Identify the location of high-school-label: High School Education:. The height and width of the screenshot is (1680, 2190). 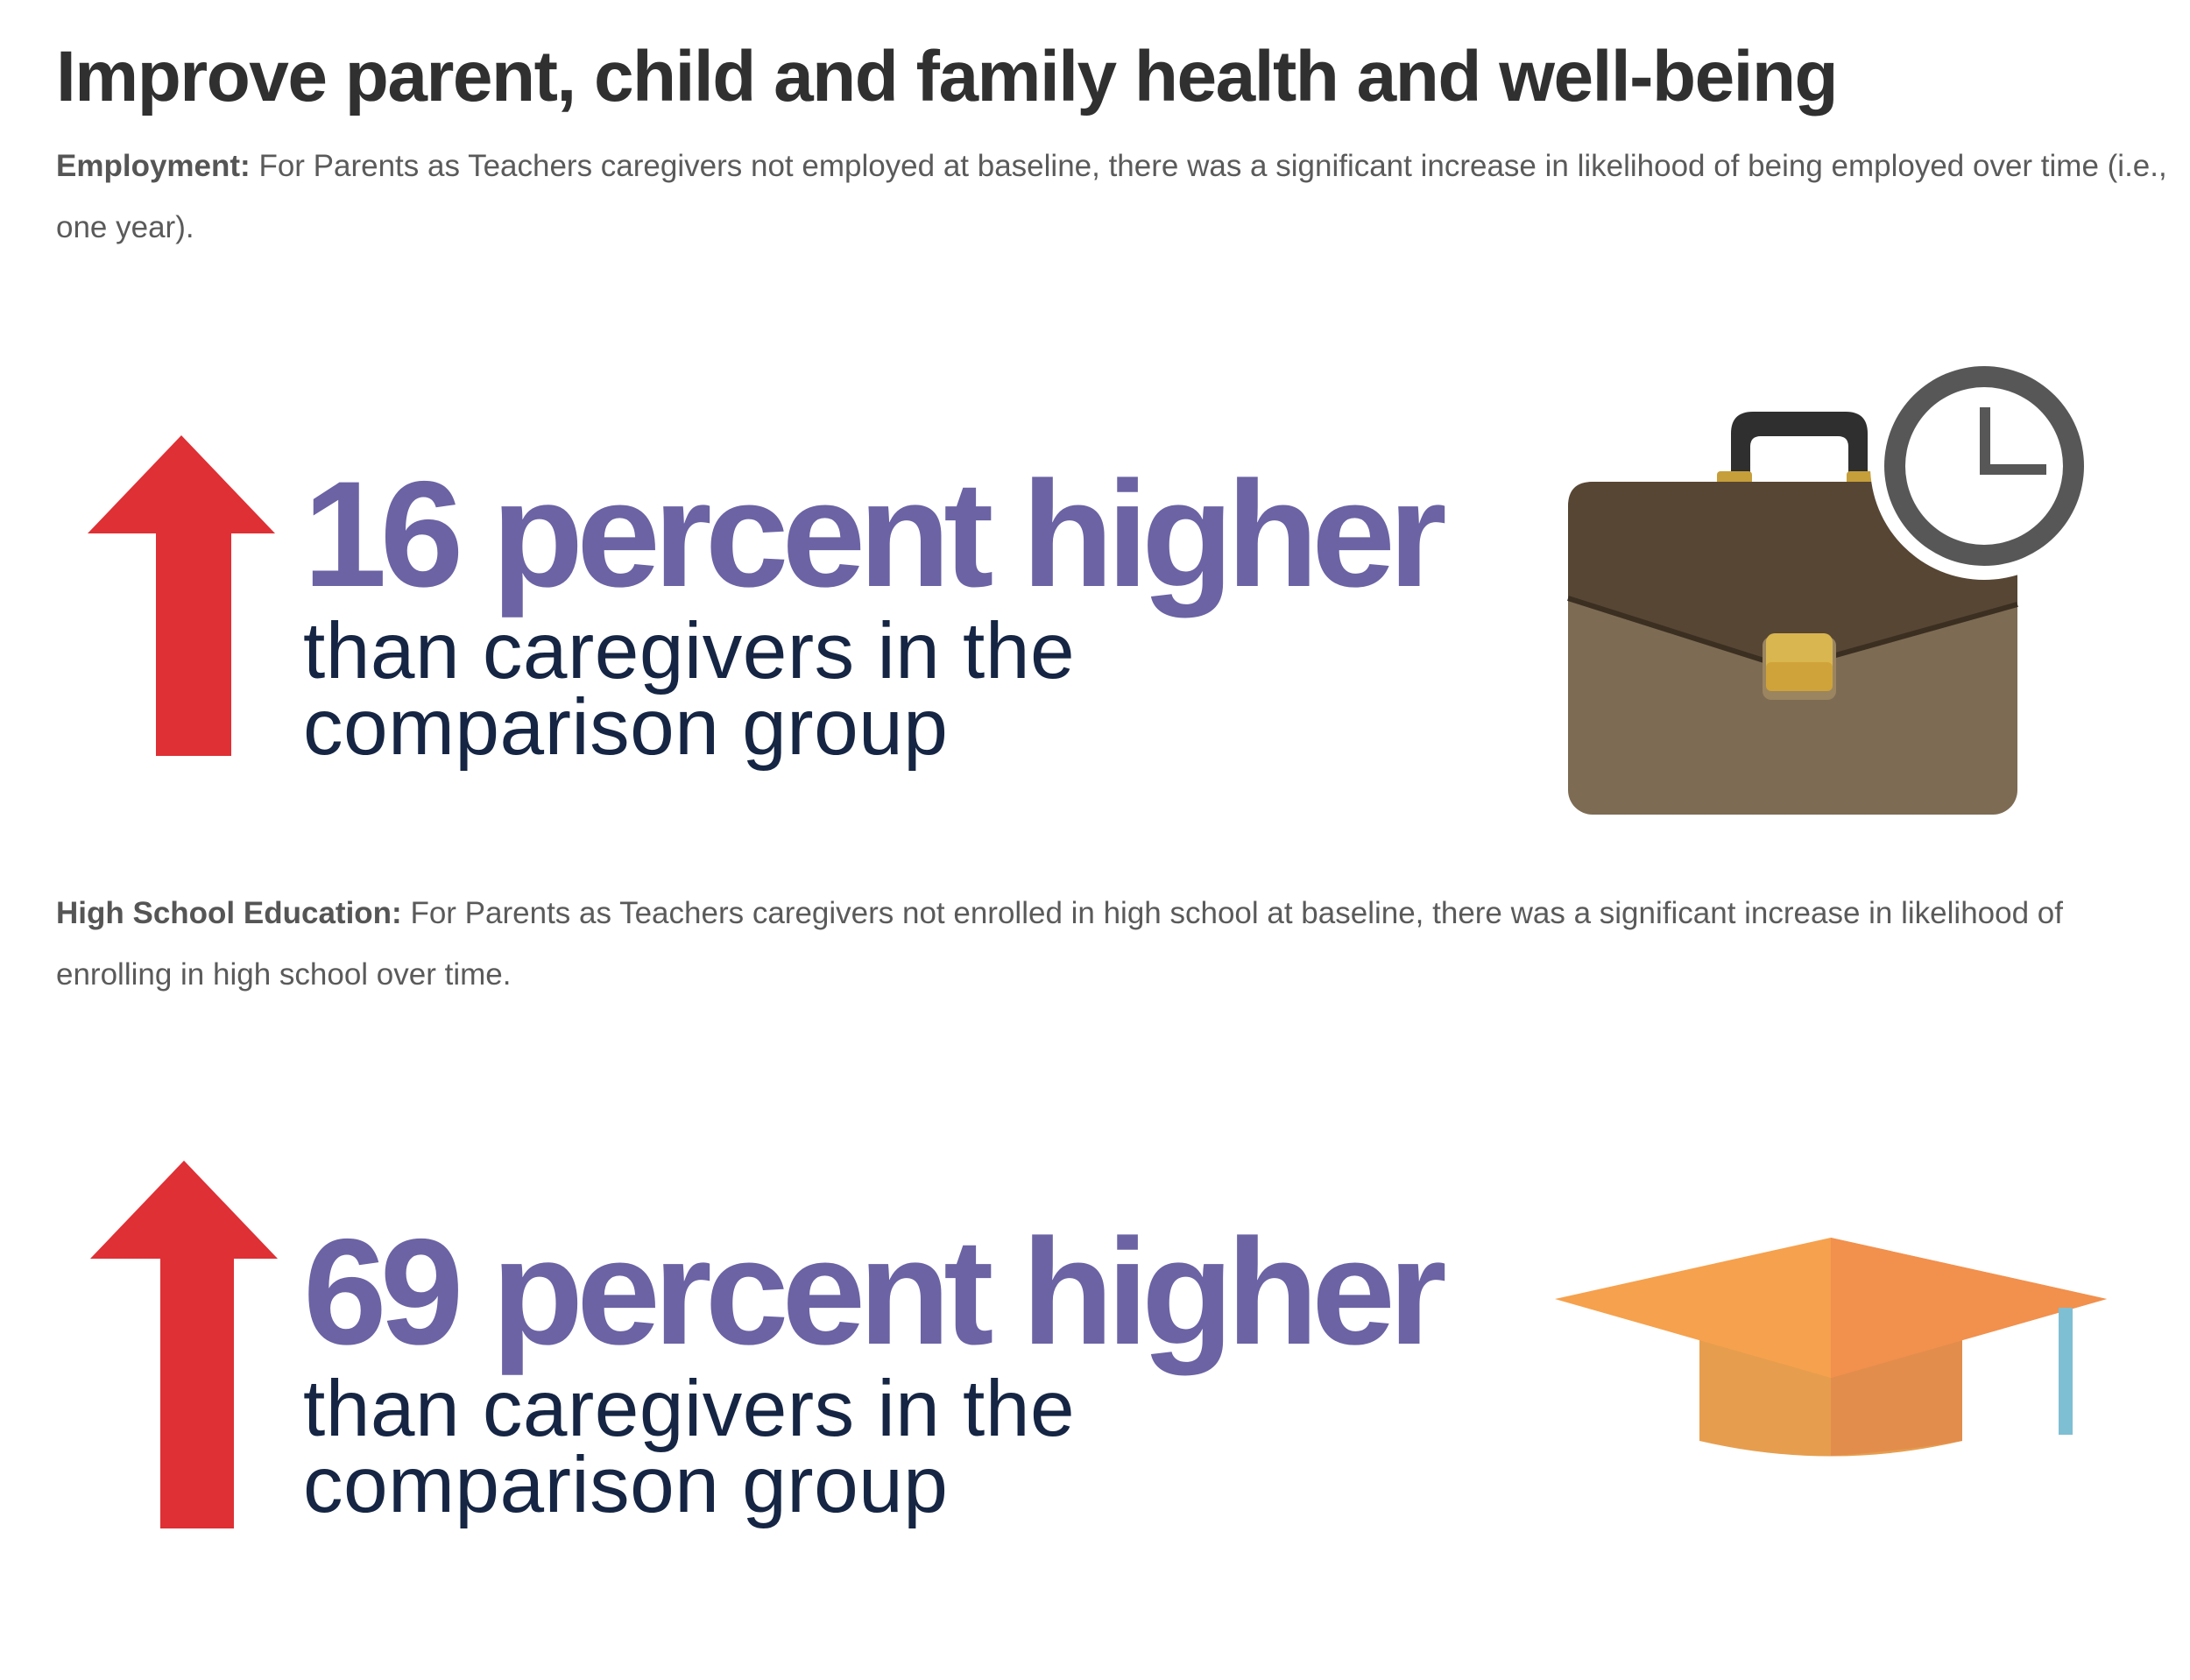
(229, 913).